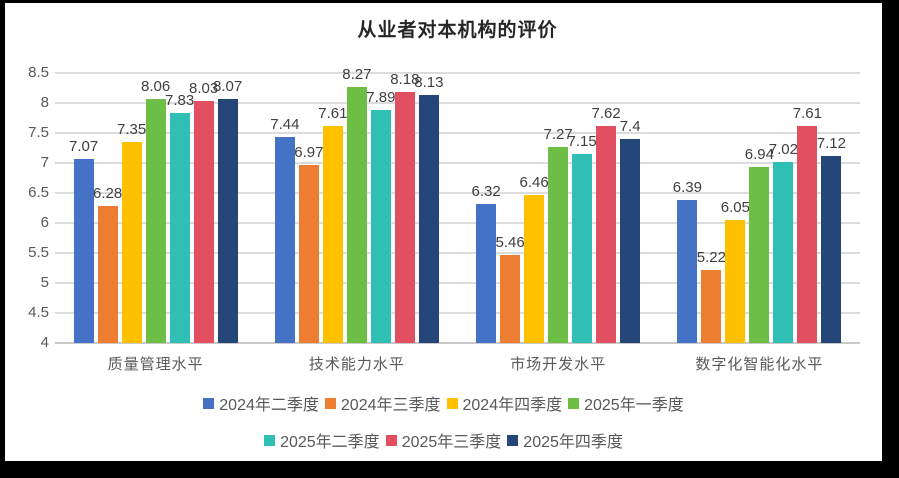 The width and height of the screenshot is (899, 478). What do you see at coordinates (534, 258) in the screenshot?
I see `bar-2024年四季度: 6.46` at bounding box center [534, 258].